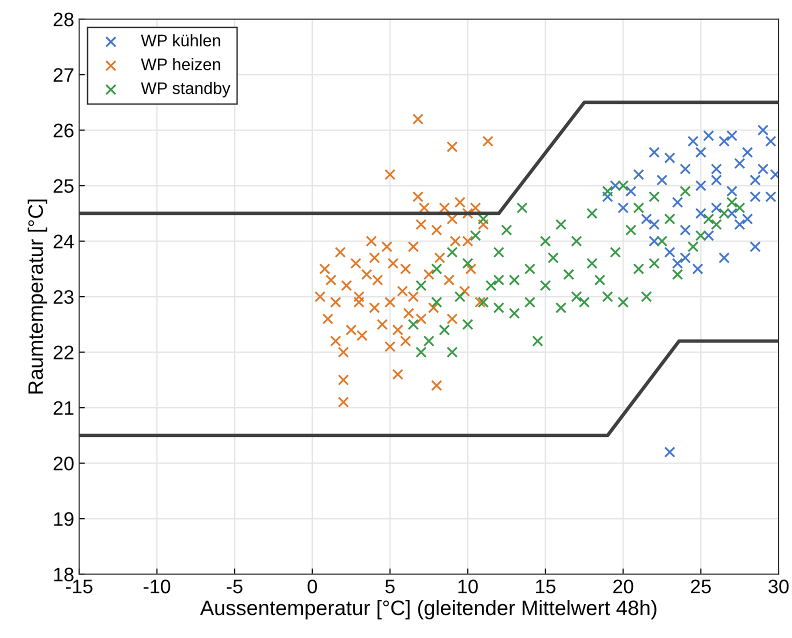 The width and height of the screenshot is (792, 638). I want to click on y-tick-label: 28, so click(64, 19).